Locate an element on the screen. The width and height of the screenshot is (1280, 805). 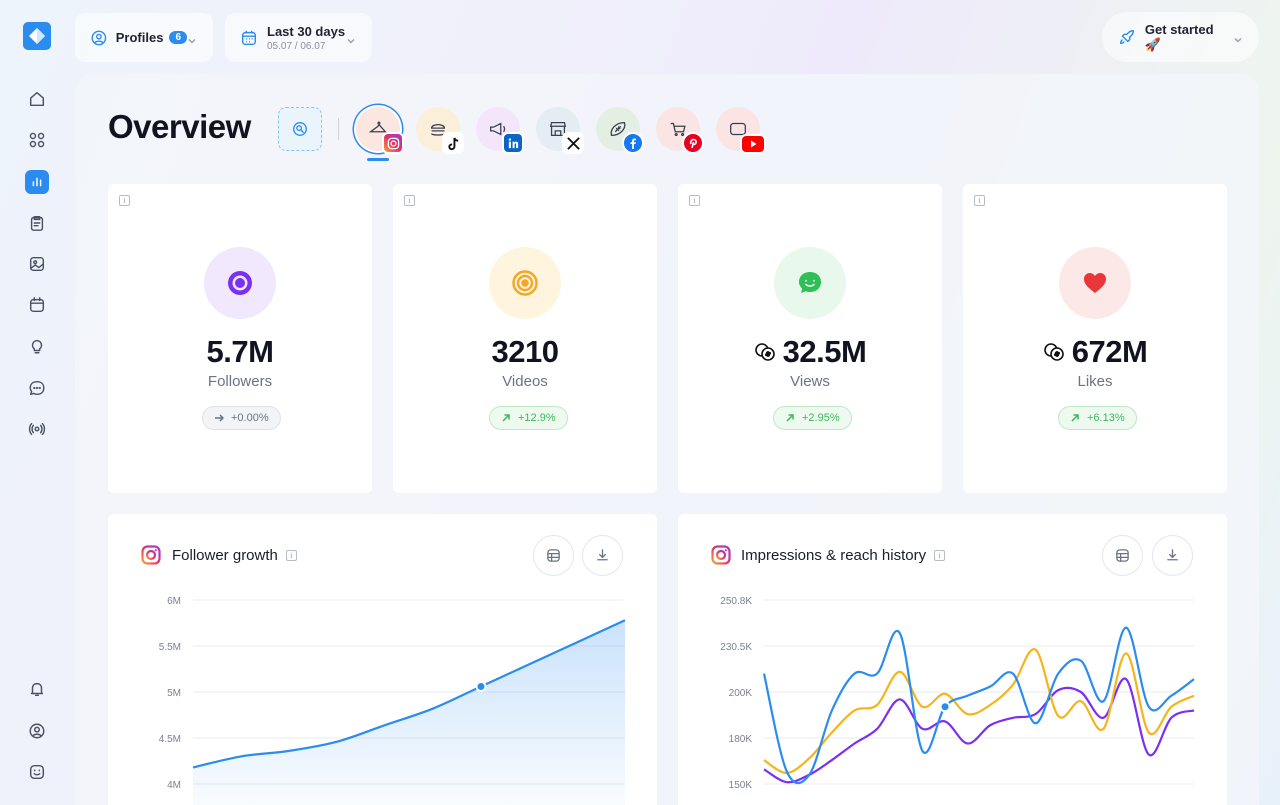
download-icon is located at coordinates (1172, 555).